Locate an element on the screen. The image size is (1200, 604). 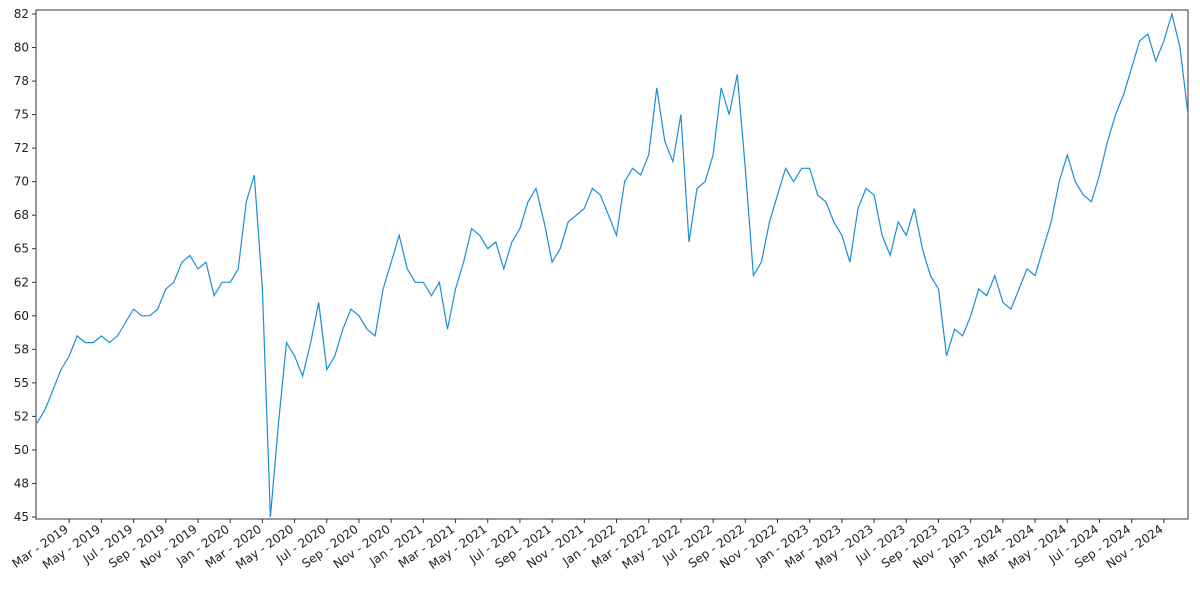
y-tick-label: 65 is located at coordinates (21, 249).